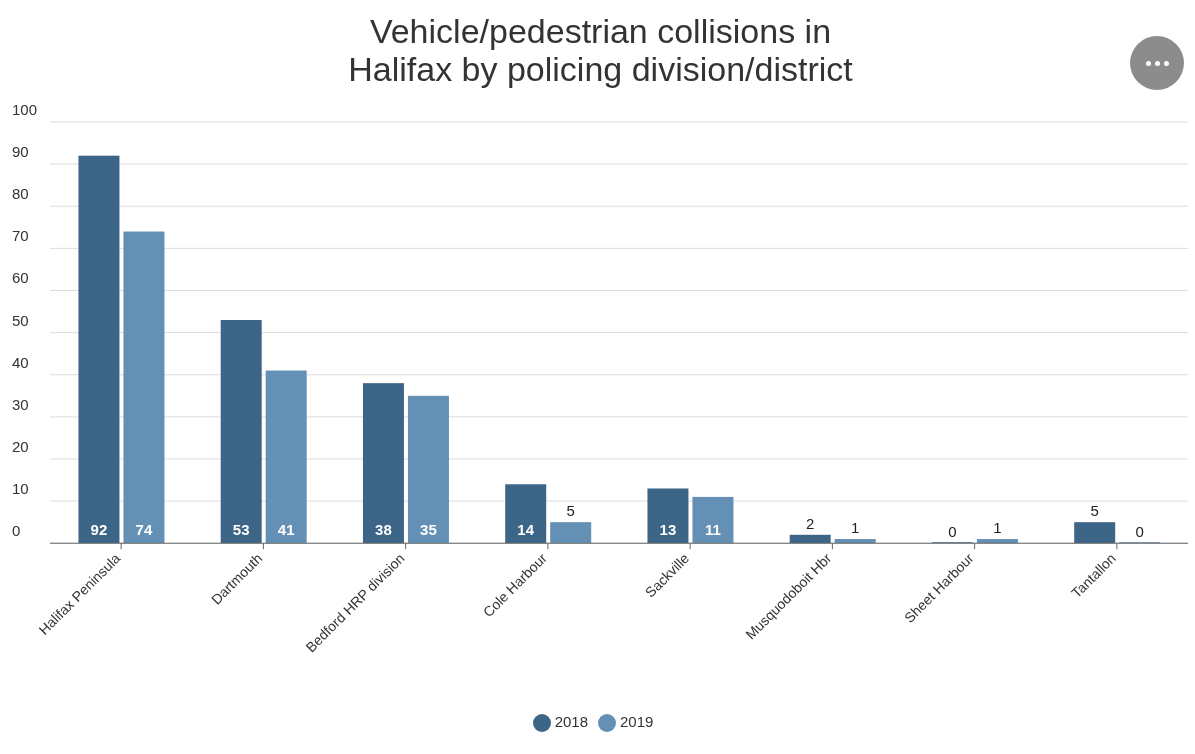 The image size is (1195, 754). I want to click on data-label: 35, so click(428, 530).